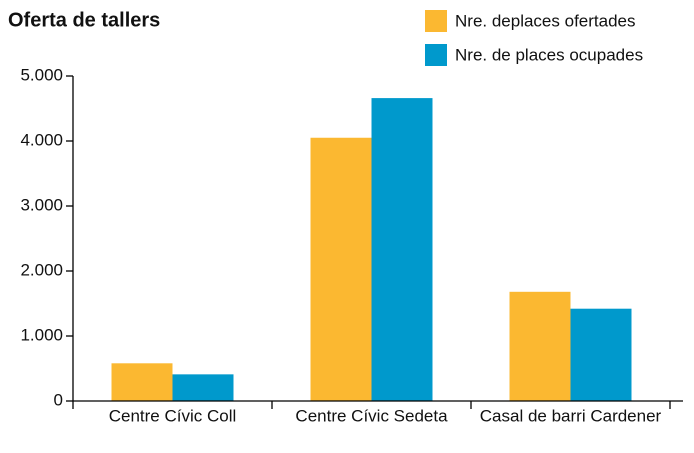 The height and width of the screenshot is (453, 694). I want to click on y-tick-label: 3.000, so click(41, 204).